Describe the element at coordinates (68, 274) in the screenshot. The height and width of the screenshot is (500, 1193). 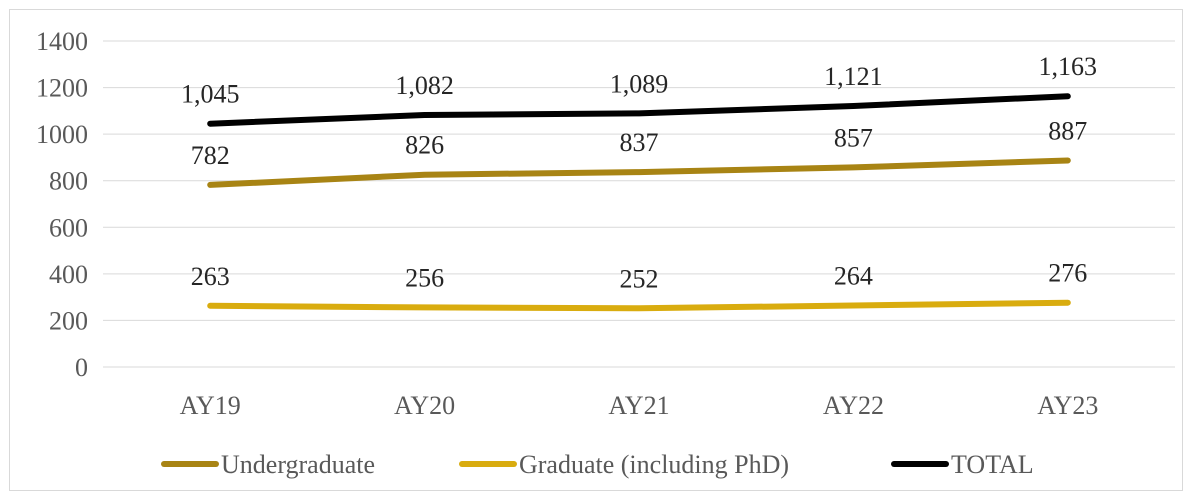
I see `y-tick-label: 400` at that location.